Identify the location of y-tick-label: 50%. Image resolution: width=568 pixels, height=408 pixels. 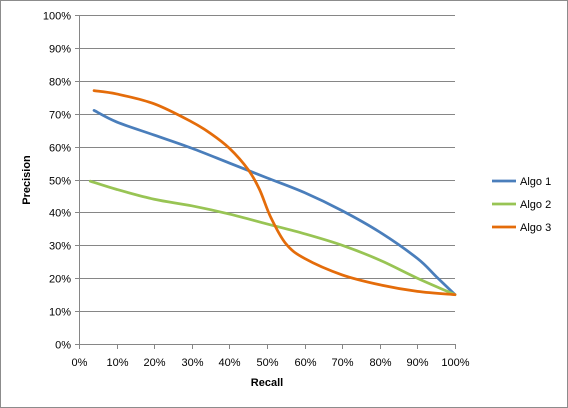
(60, 182).